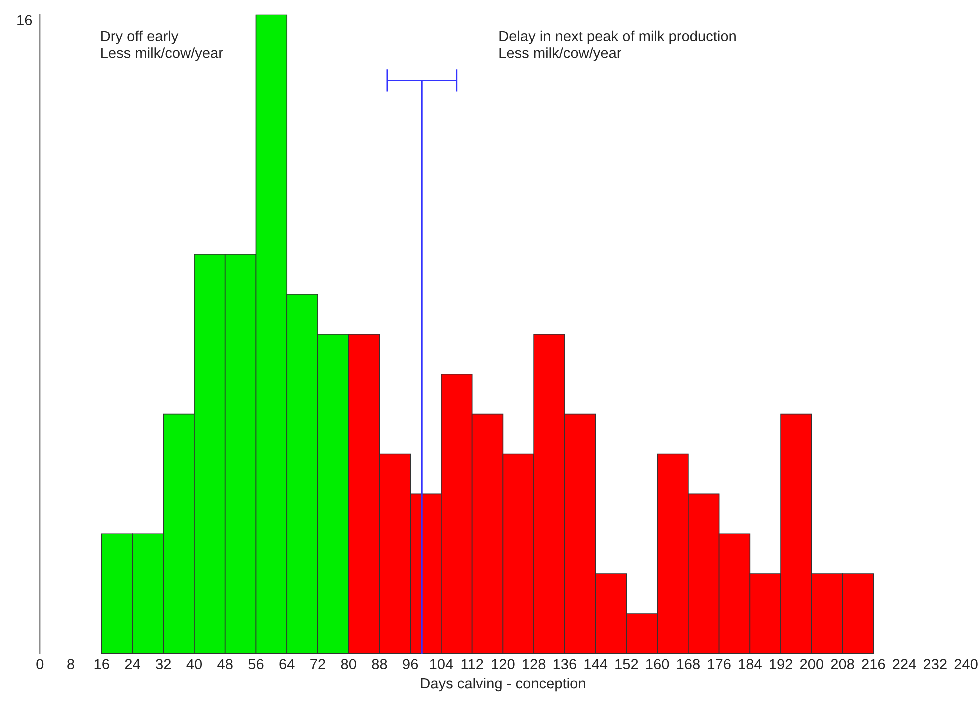  What do you see at coordinates (40, 664) in the screenshot?
I see `x-tick-label: 0` at bounding box center [40, 664].